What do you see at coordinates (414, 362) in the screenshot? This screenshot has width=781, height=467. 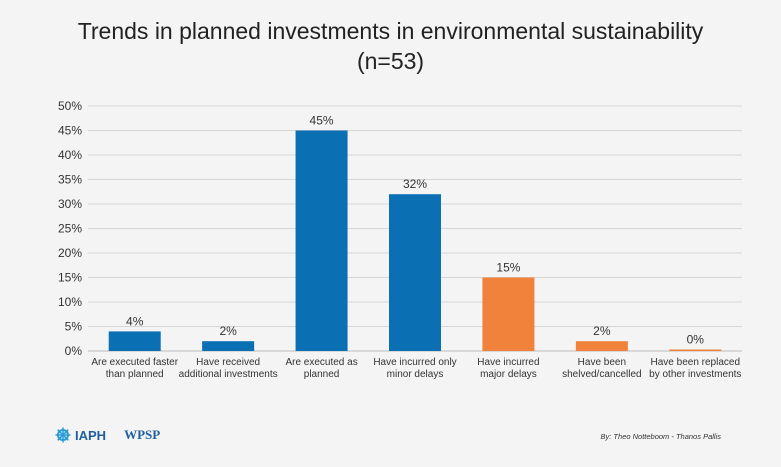 I see `x-tick-label-line: Have incurred only` at bounding box center [414, 362].